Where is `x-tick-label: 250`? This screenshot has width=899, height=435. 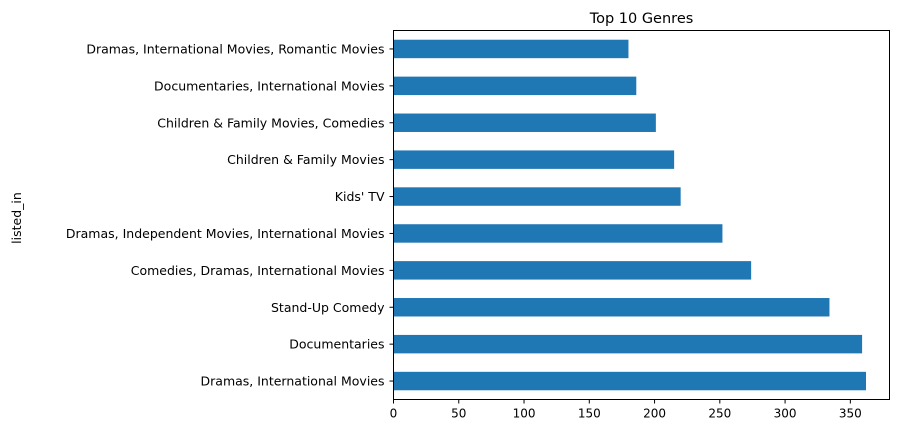 x-tick-label: 250 is located at coordinates (719, 414).